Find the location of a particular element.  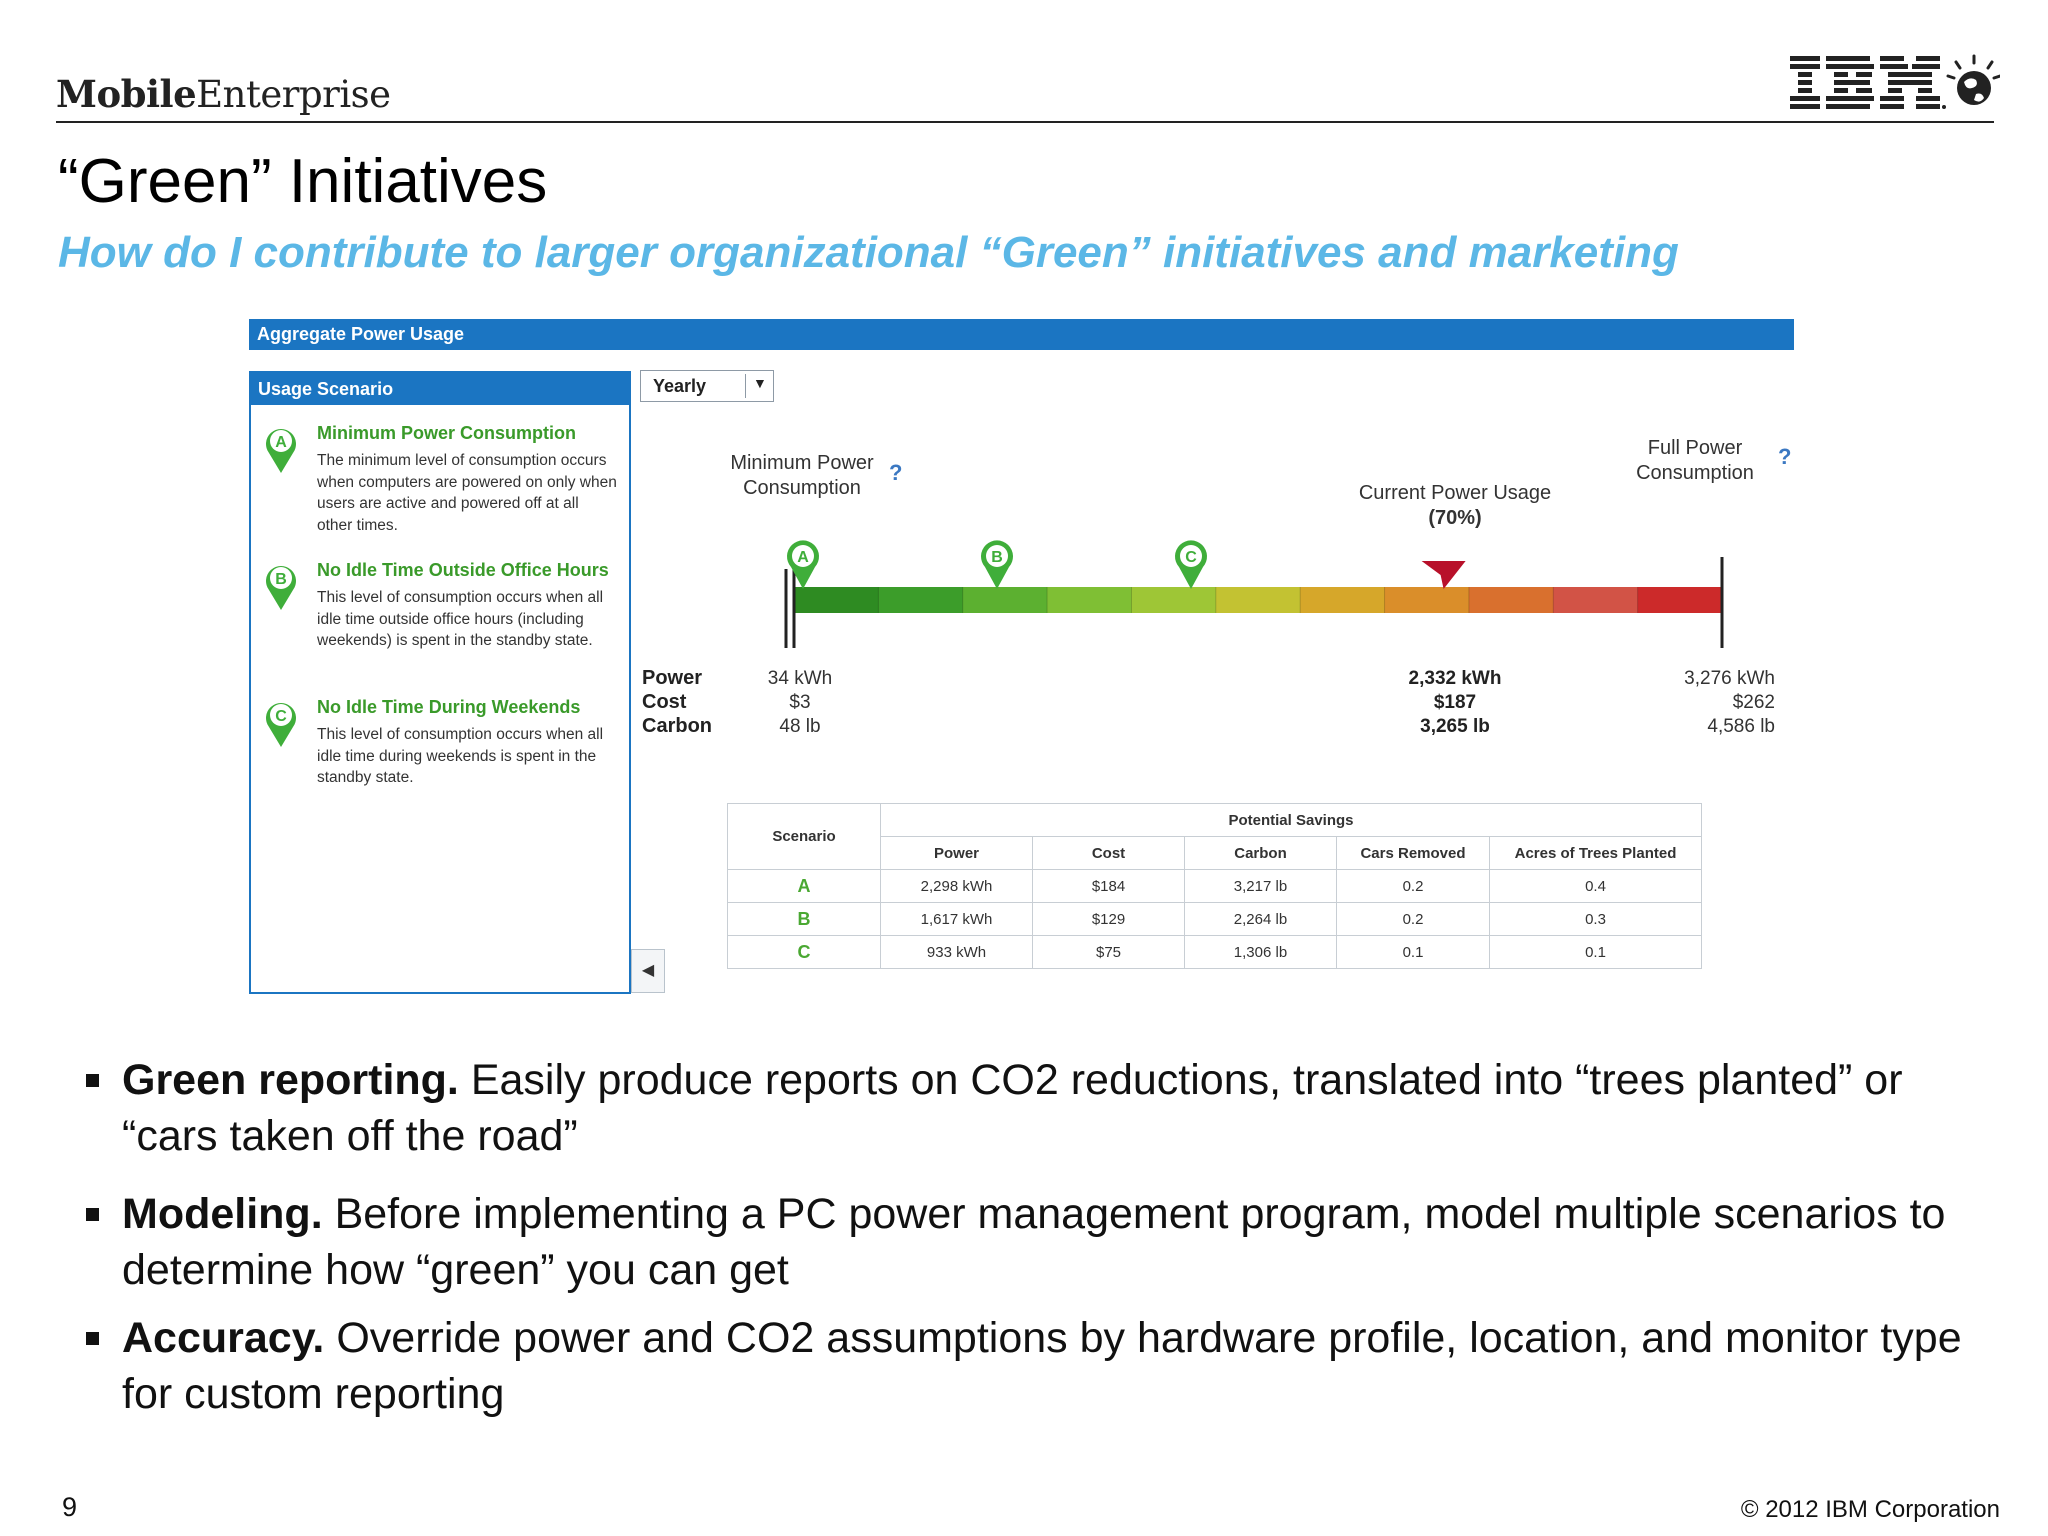

caret-left-icon: ◀ is located at coordinates (648, 970).